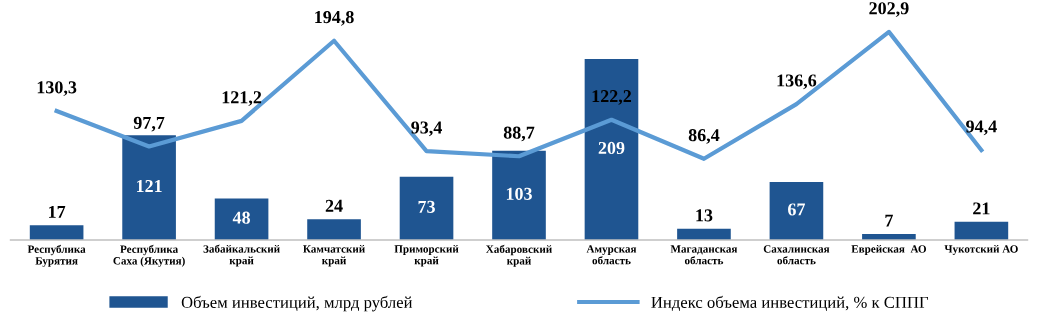  What do you see at coordinates (704, 136) in the screenshot?
I see `data-label: 86,4` at bounding box center [704, 136].